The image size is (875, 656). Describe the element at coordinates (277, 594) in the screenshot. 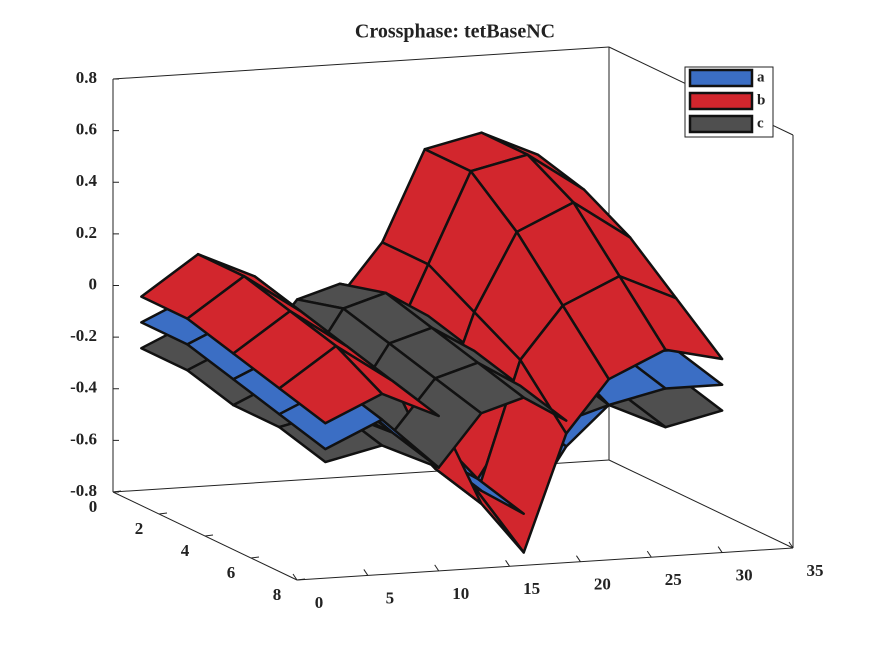

I see `y-tick-label: 8` at that location.